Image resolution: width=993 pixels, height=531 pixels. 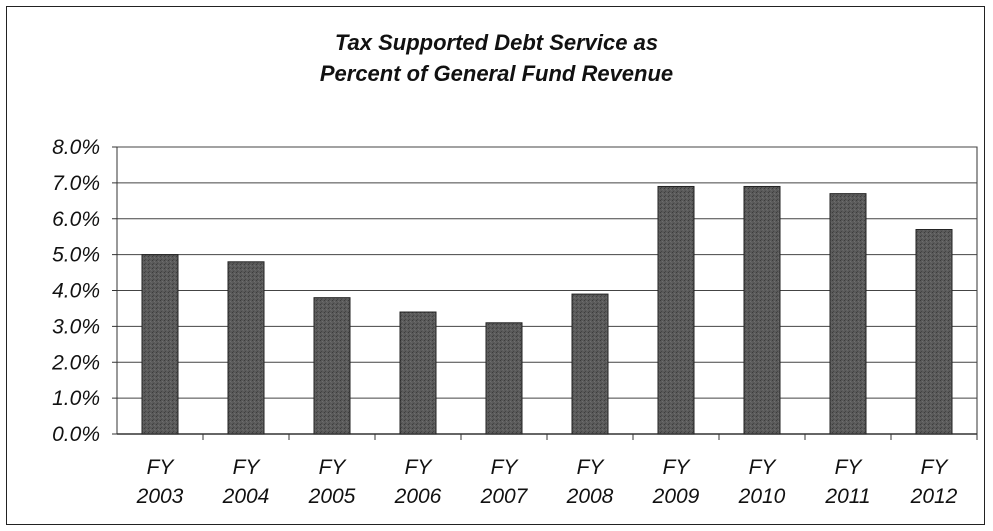 I want to click on y-tick-label: 6.0%, so click(x=76, y=219).